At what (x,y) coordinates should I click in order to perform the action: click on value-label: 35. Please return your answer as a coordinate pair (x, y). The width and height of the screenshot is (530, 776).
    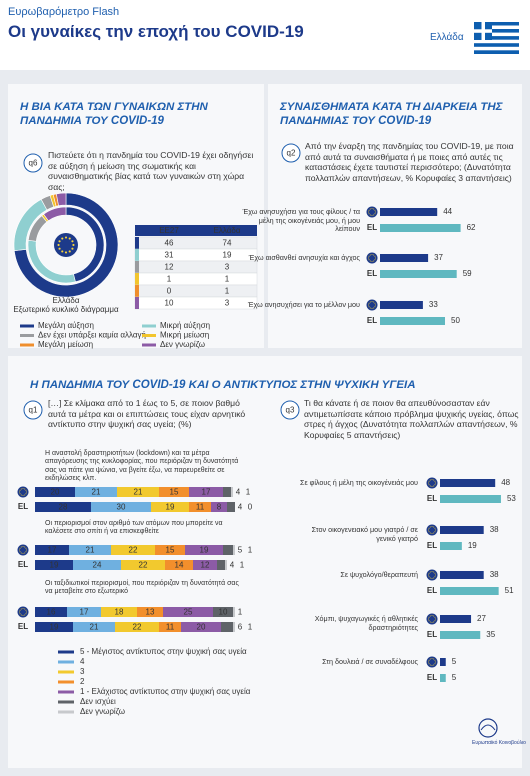
    Looking at the image, I should click on (490, 634).